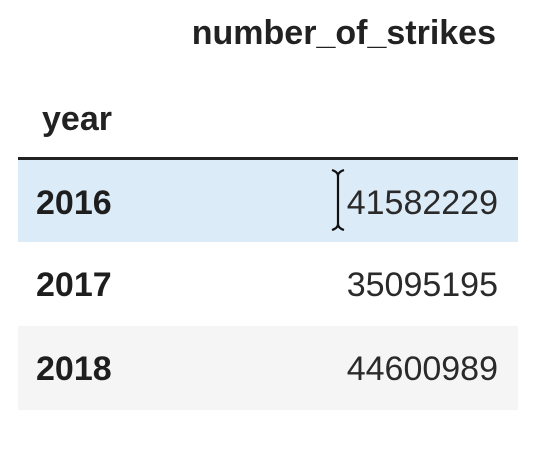  I want to click on row-index-label: 2017, so click(74, 285).